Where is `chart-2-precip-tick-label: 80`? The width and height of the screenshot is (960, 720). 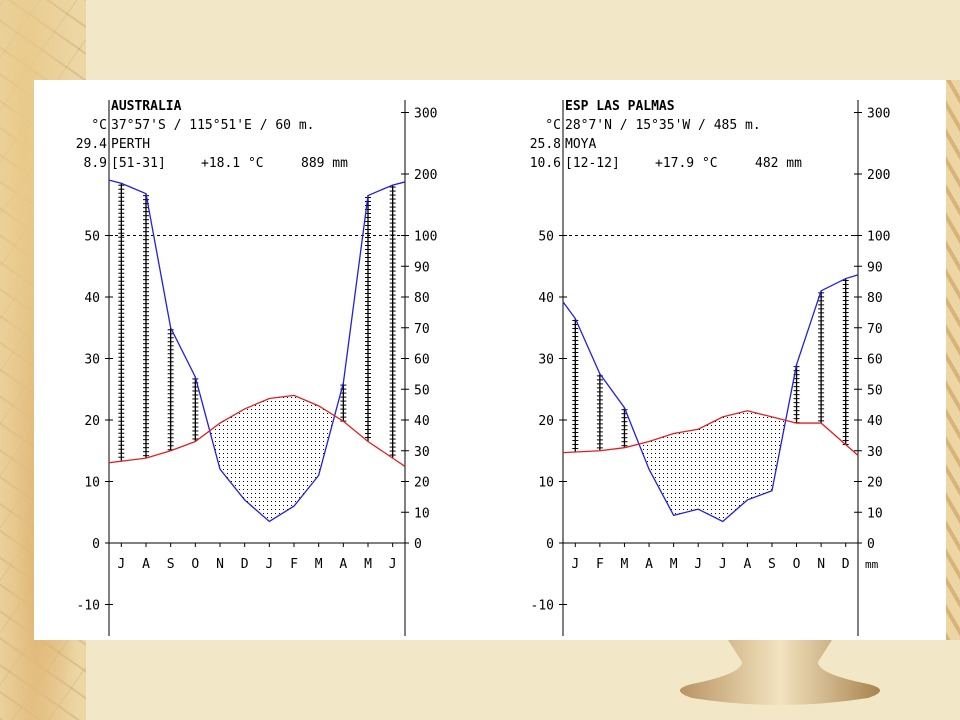
chart-2-precip-tick-label: 80 is located at coordinates (875, 298).